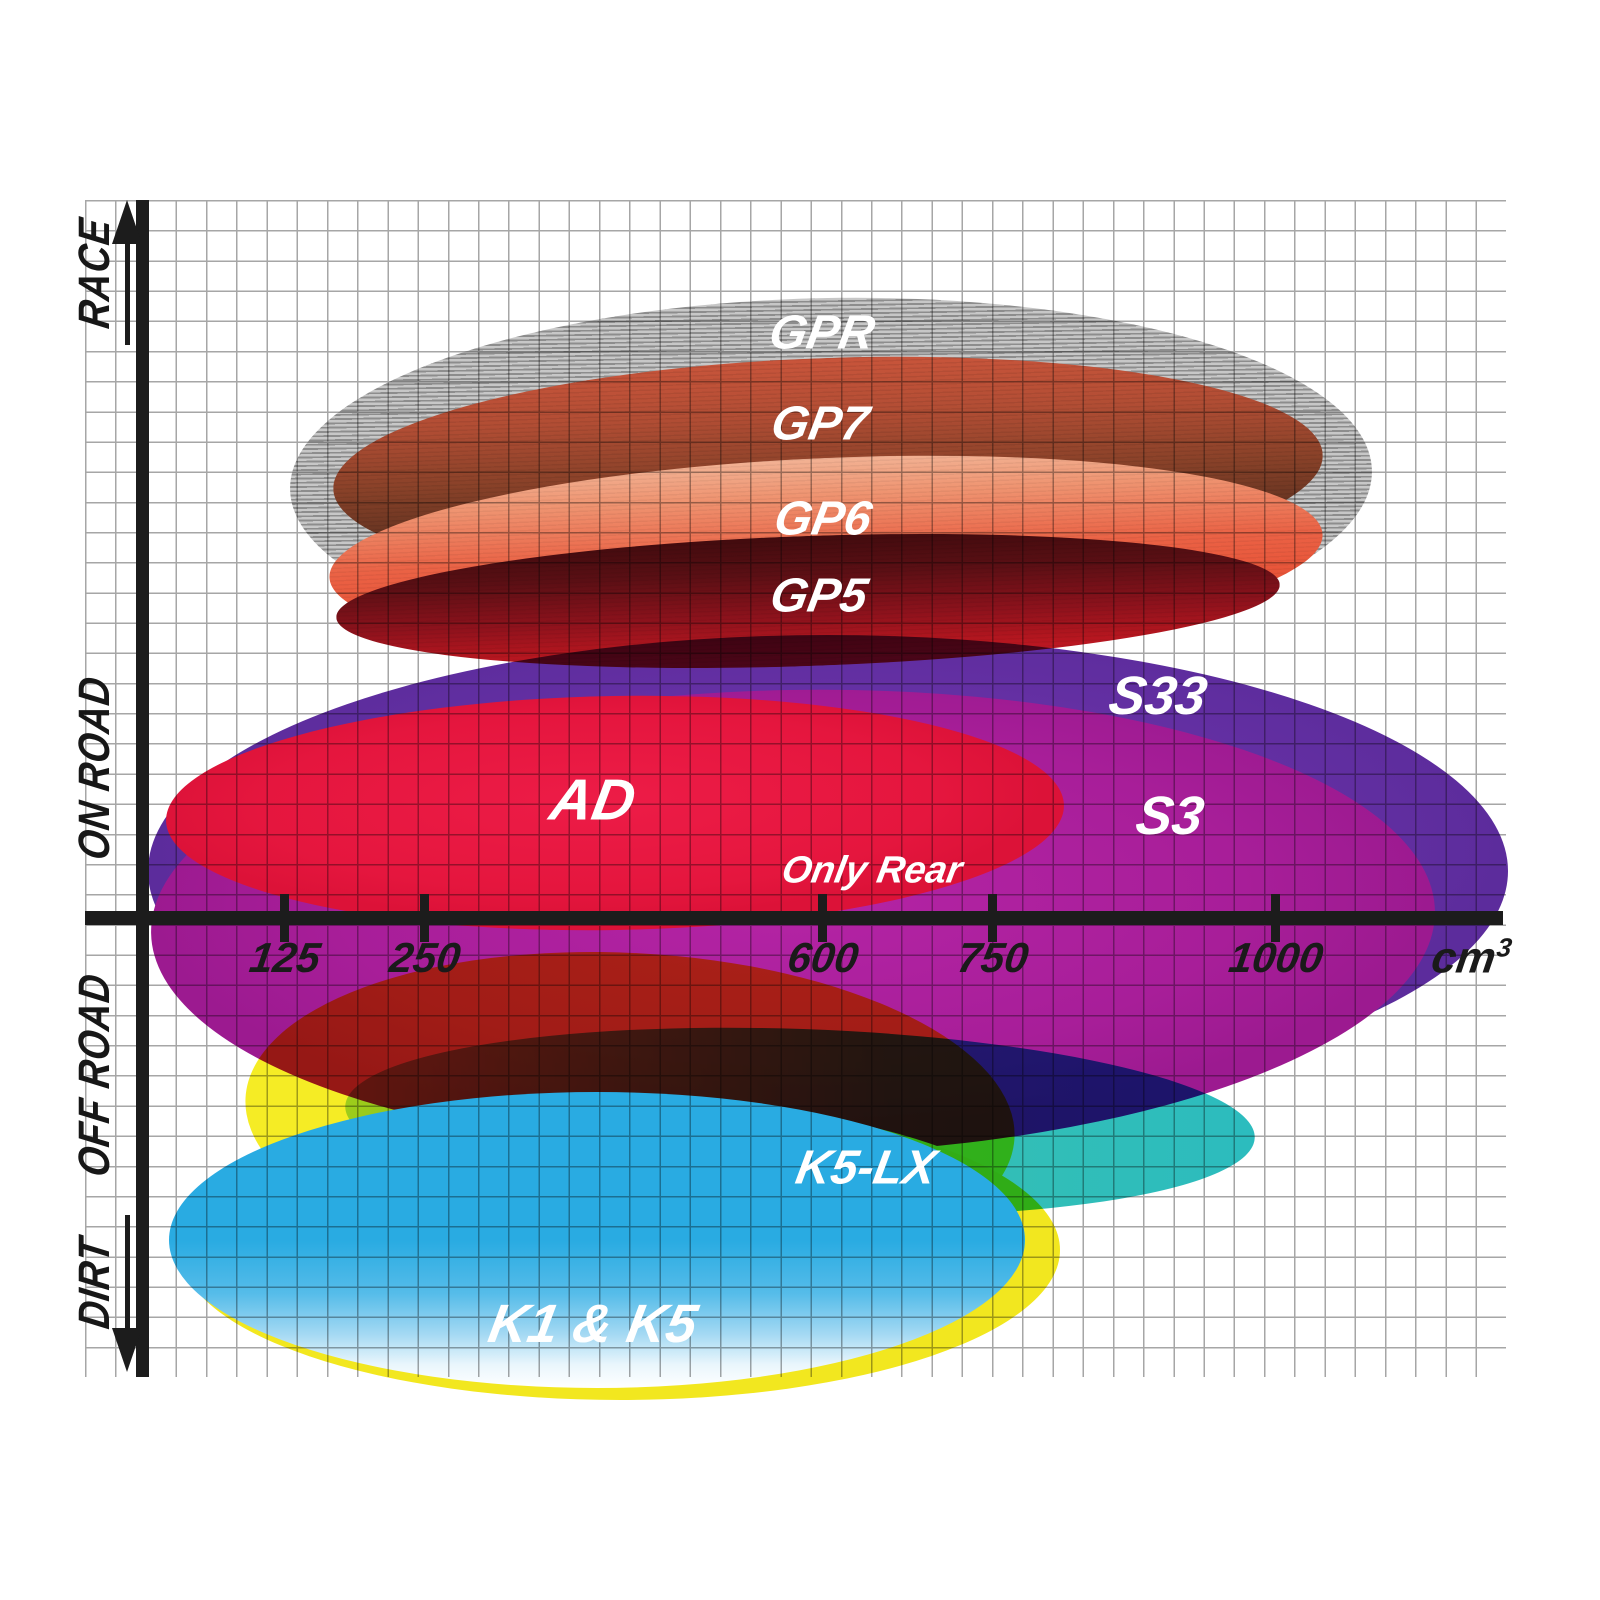  Describe the element at coordinates (593, 1324) in the screenshot. I see `ellipse-label-k1-and-k5: K1 & K5` at that location.